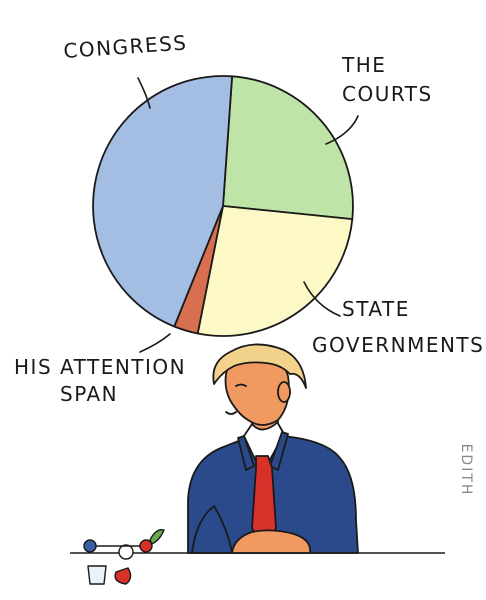 The height and width of the screenshot is (600, 486). Describe the element at coordinates (466, 470) in the screenshot. I see `artist-signature: EDITH` at that location.